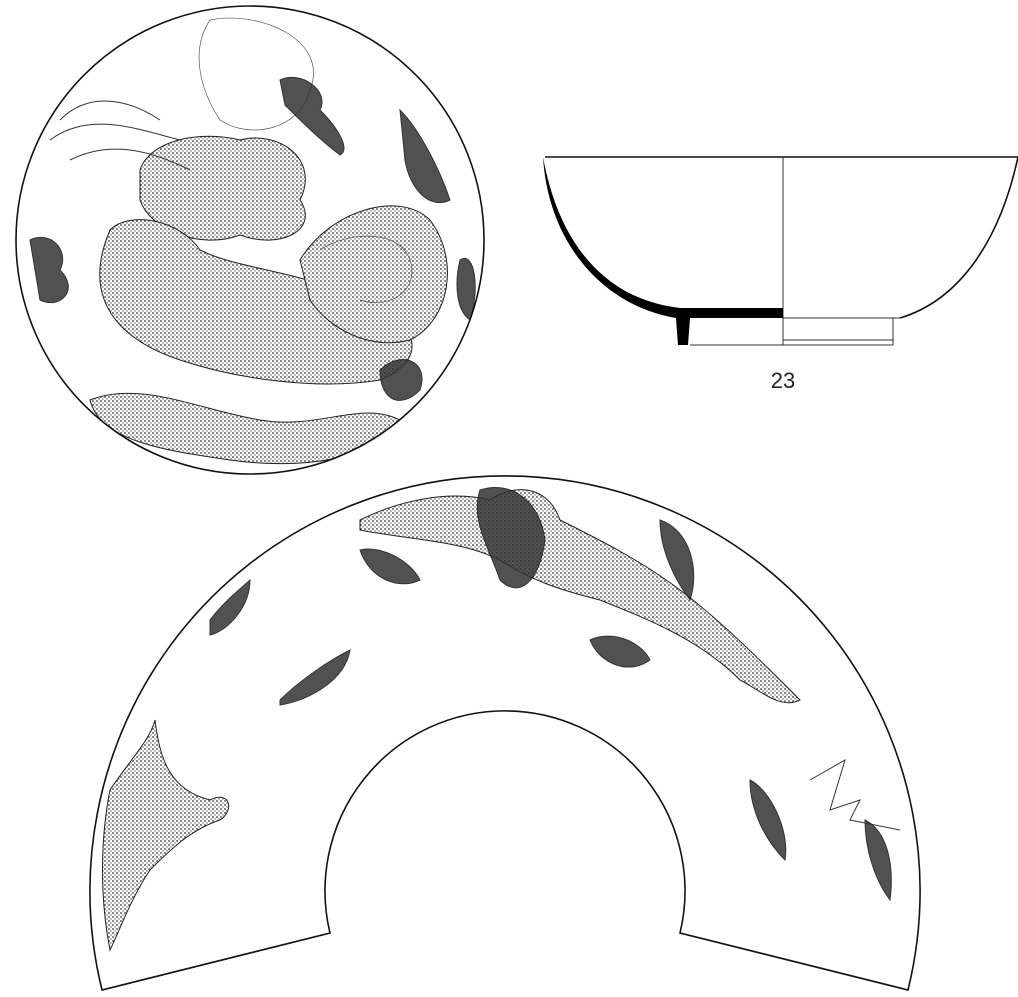  What do you see at coordinates (783, 380) in the screenshot?
I see `figure-label: 23` at bounding box center [783, 380].